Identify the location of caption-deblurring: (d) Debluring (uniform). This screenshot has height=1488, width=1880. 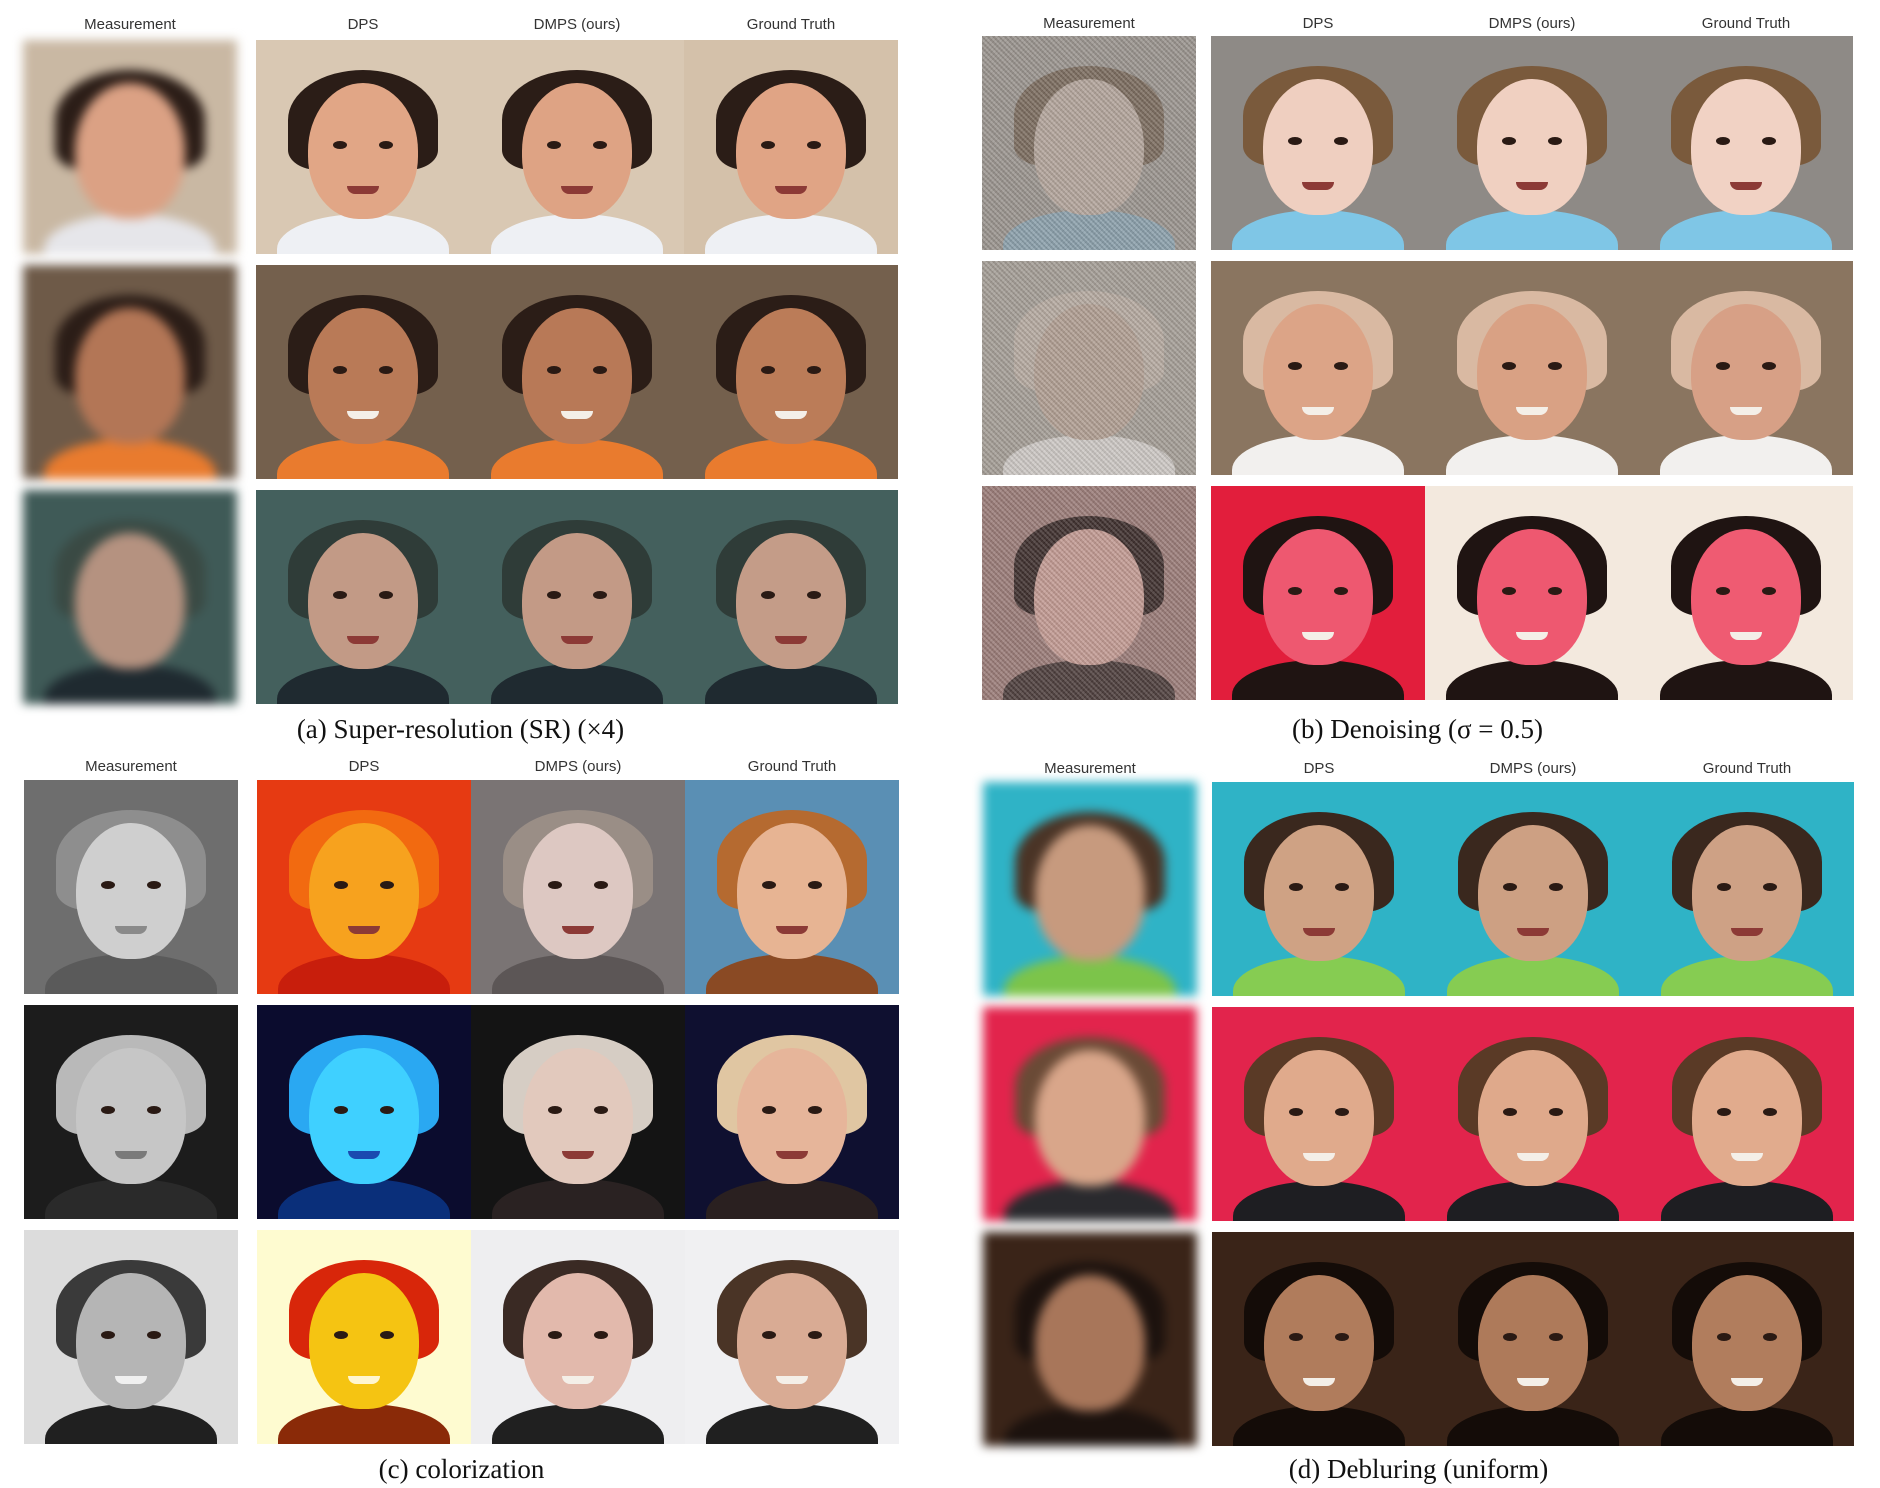
(1418, 1469).